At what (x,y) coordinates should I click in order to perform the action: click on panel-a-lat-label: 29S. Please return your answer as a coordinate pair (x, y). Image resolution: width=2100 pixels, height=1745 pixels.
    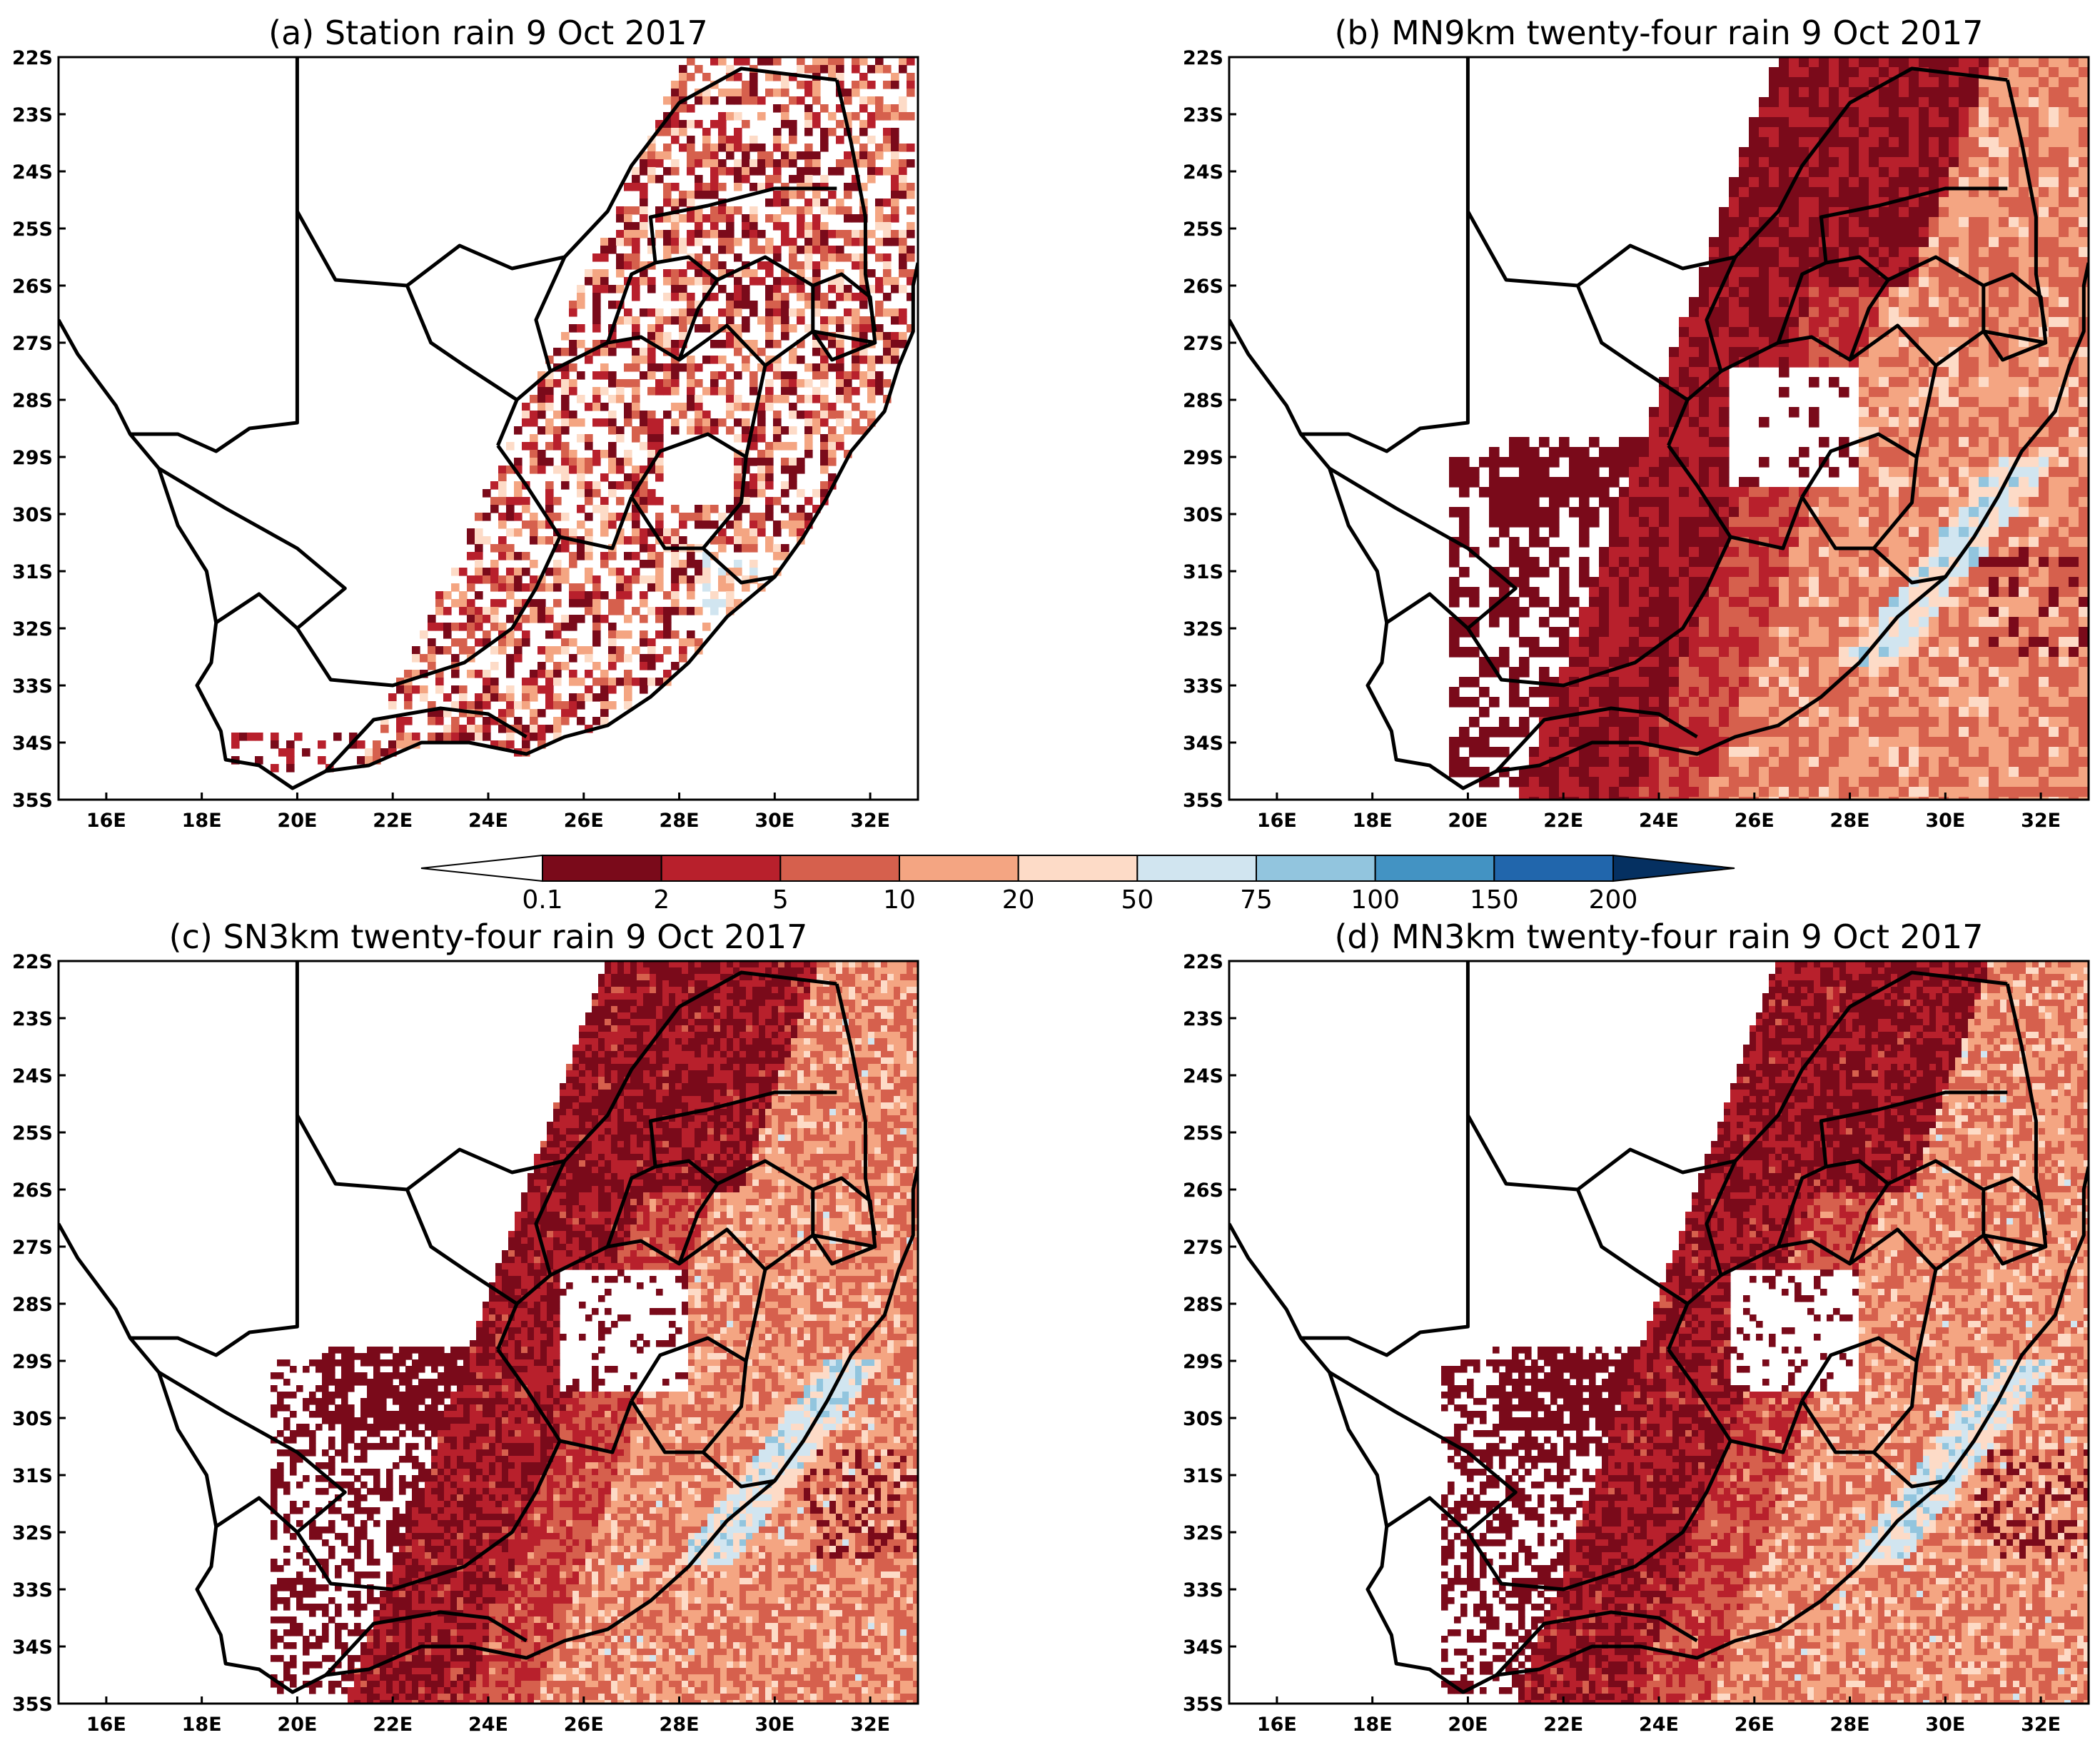
    Looking at the image, I should click on (32, 458).